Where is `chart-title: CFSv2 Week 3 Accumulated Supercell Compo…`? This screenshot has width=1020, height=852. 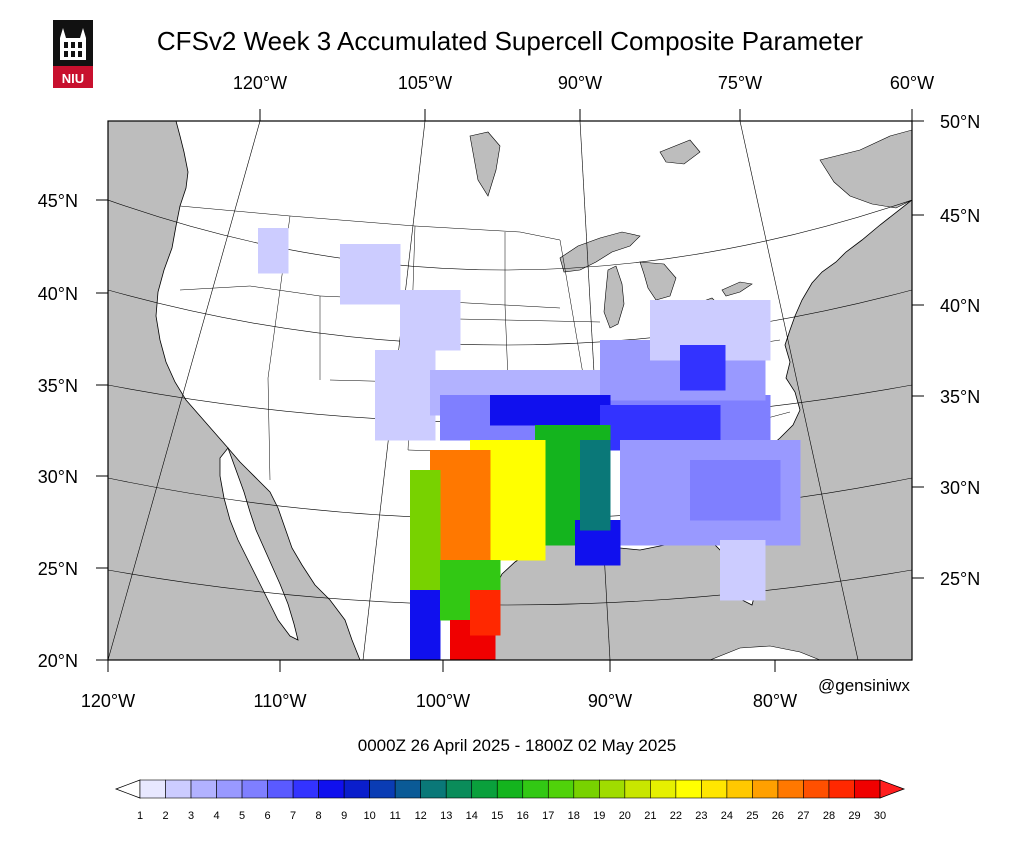
chart-title: CFSv2 Week 3 Accumulated Supercell Compo… is located at coordinates (510, 41).